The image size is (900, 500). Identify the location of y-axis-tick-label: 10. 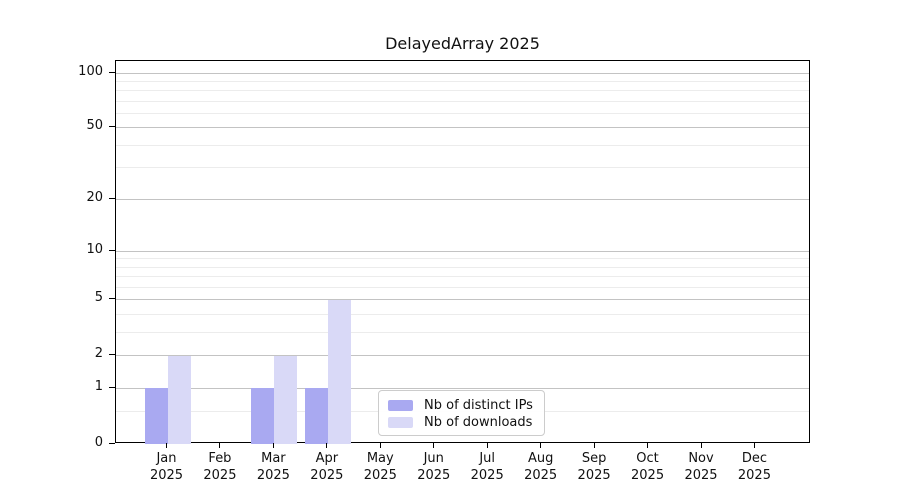
(94, 249).